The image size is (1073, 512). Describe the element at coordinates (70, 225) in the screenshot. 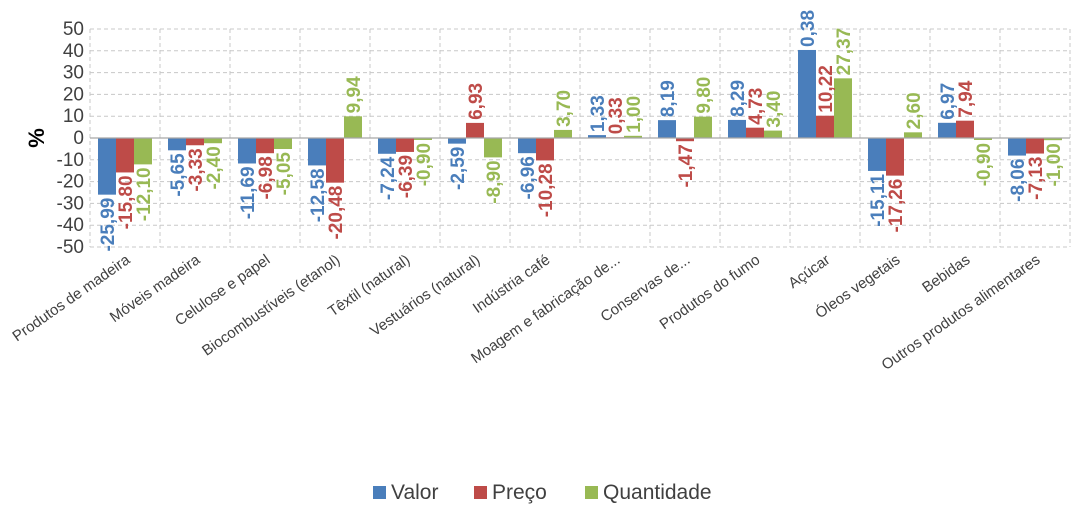

I see `y-tick-label: -40` at that location.